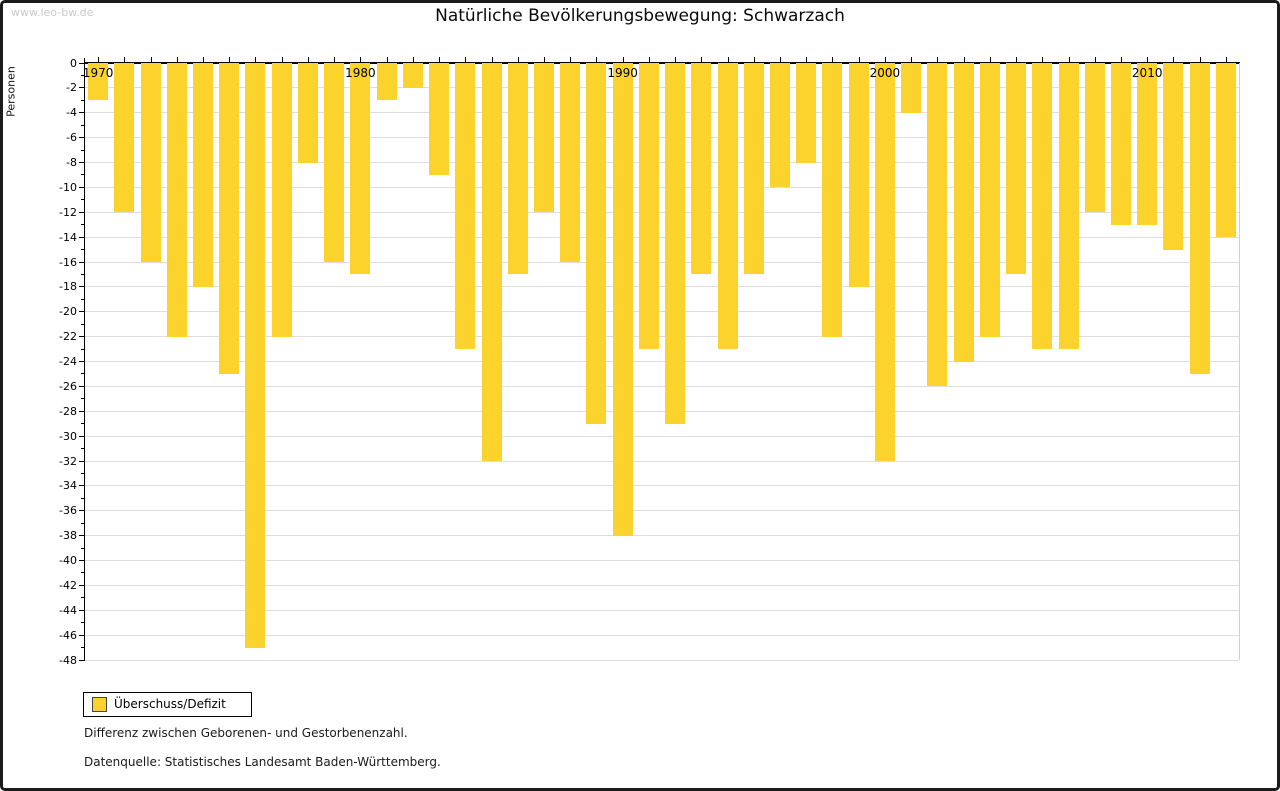 The image size is (1280, 791). Describe the element at coordinates (859, 59) in the screenshot. I see `x-tick-1999` at that location.